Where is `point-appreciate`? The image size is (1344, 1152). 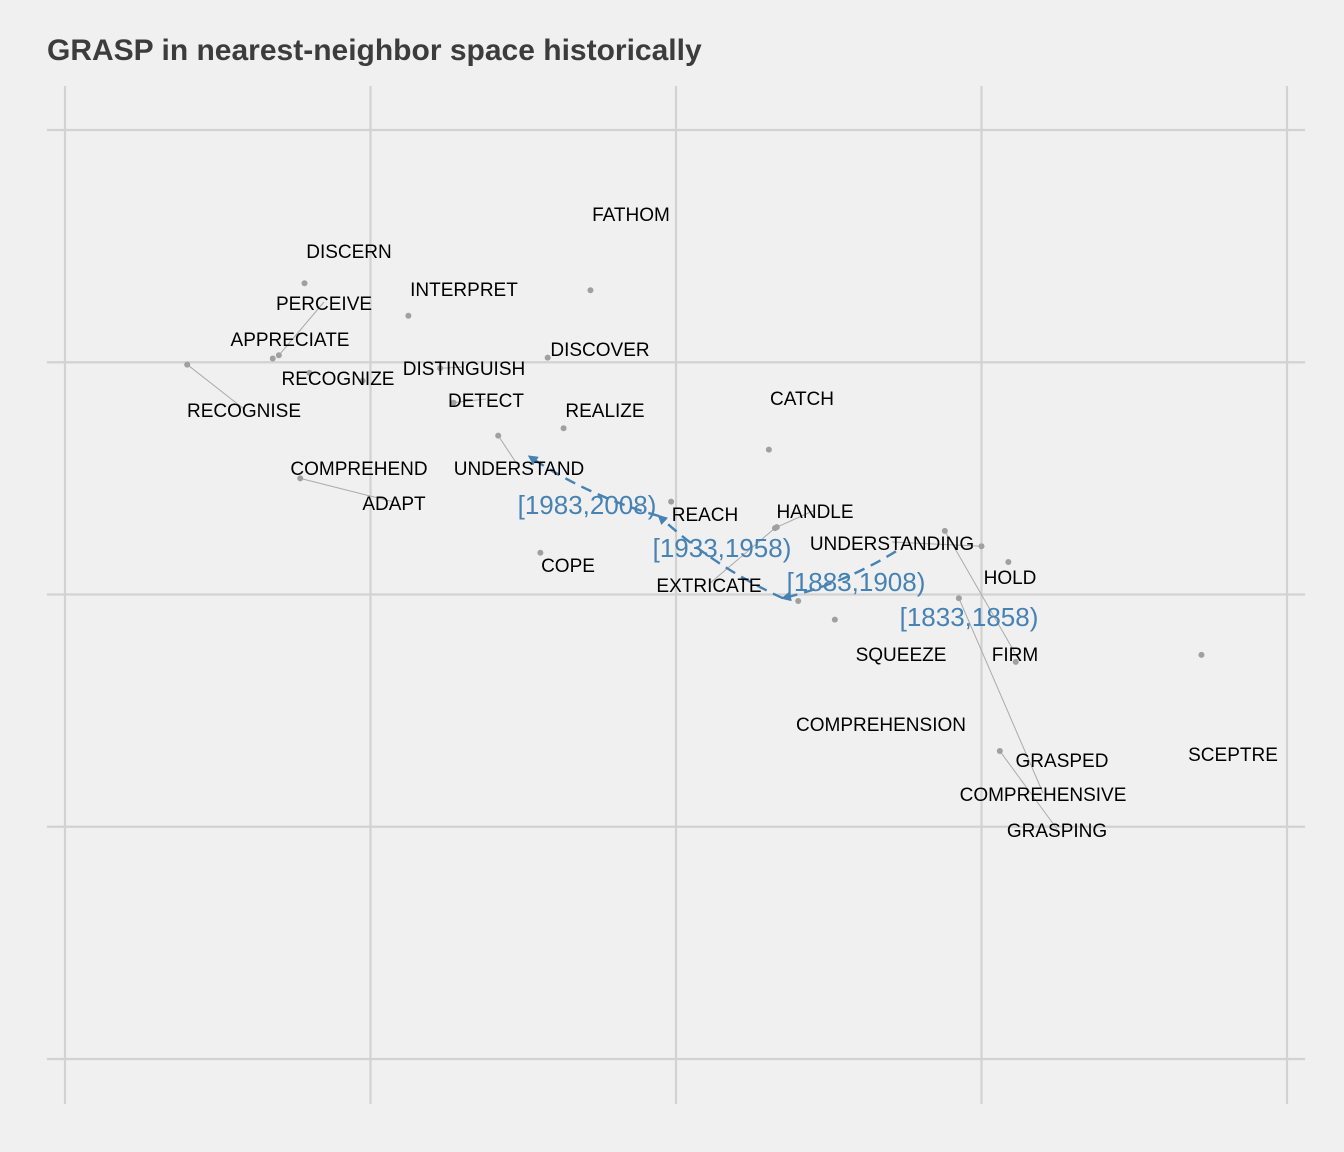
point-appreciate is located at coordinates (272, 358).